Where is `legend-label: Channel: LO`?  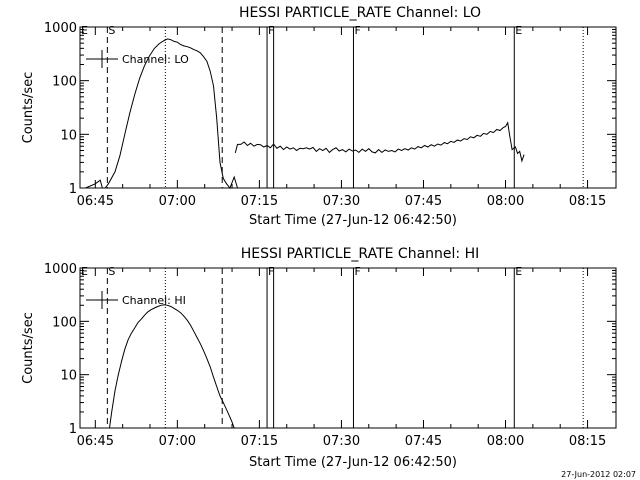
legend-label: Channel: LO is located at coordinates (155, 59).